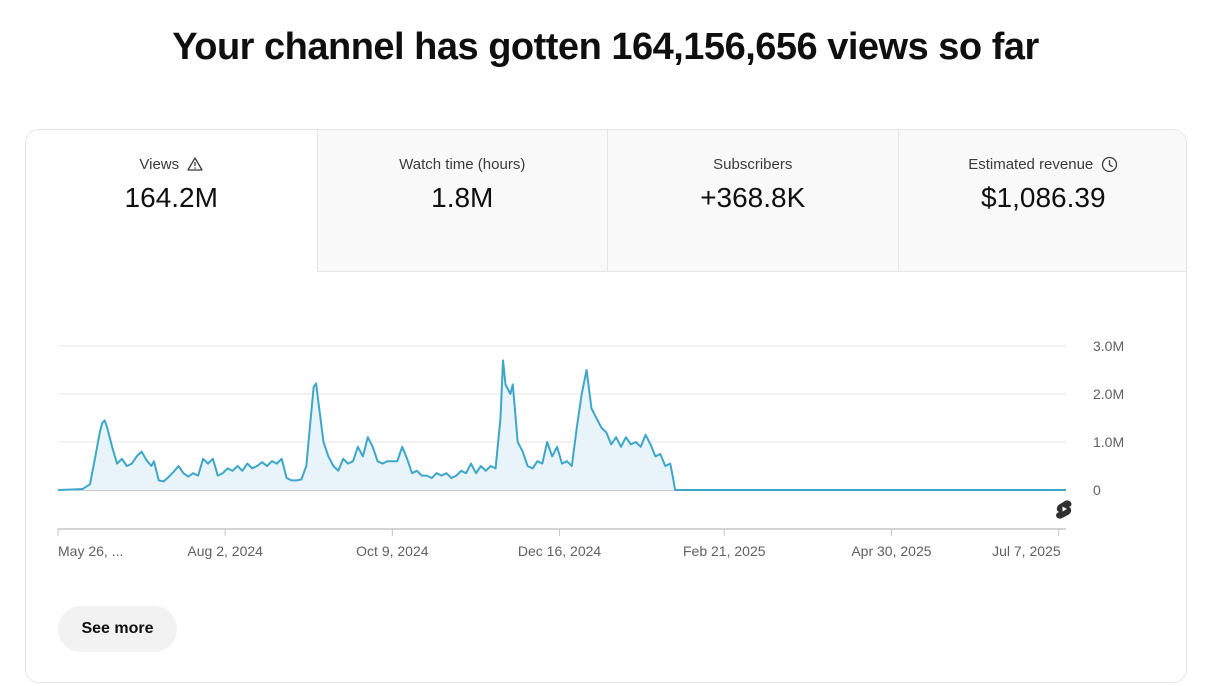  What do you see at coordinates (225, 551) in the screenshot?
I see `x-tick-label: Aug 2, 2024` at bounding box center [225, 551].